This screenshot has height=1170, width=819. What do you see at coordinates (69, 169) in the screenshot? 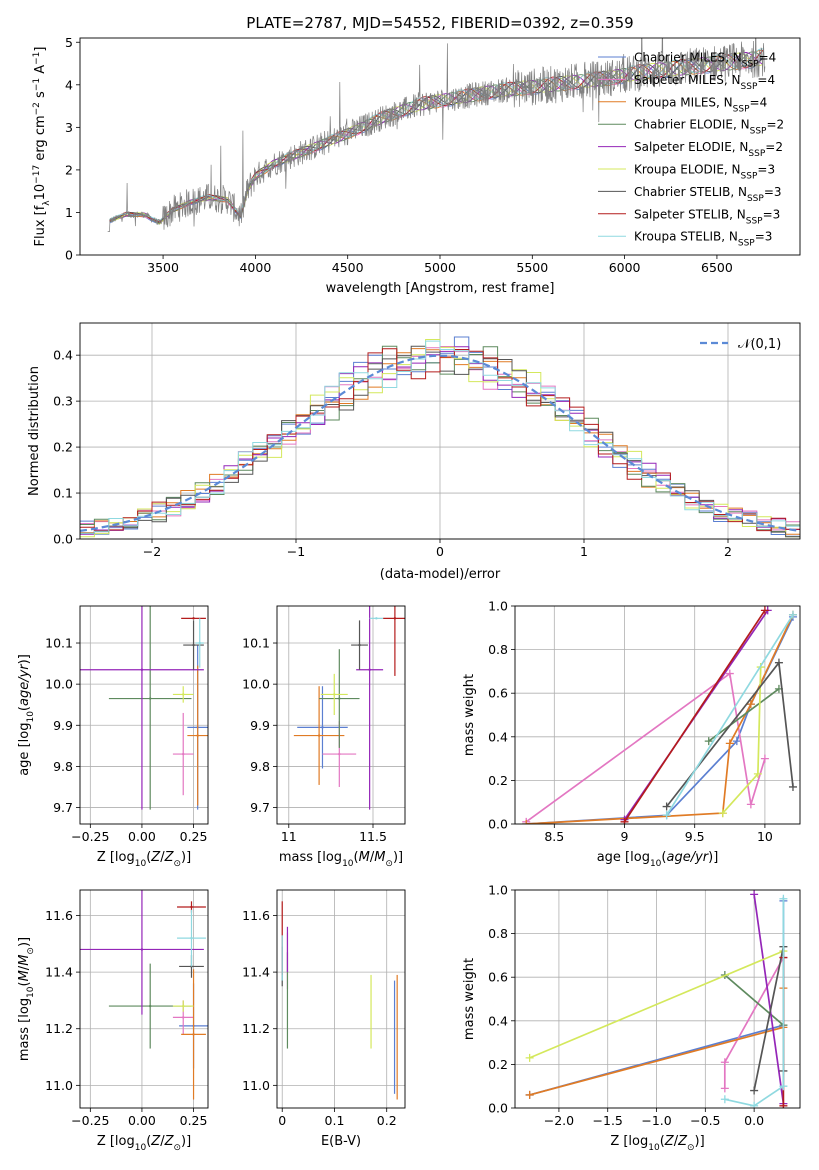
I see `y-tick-label: 2` at bounding box center [69, 169].